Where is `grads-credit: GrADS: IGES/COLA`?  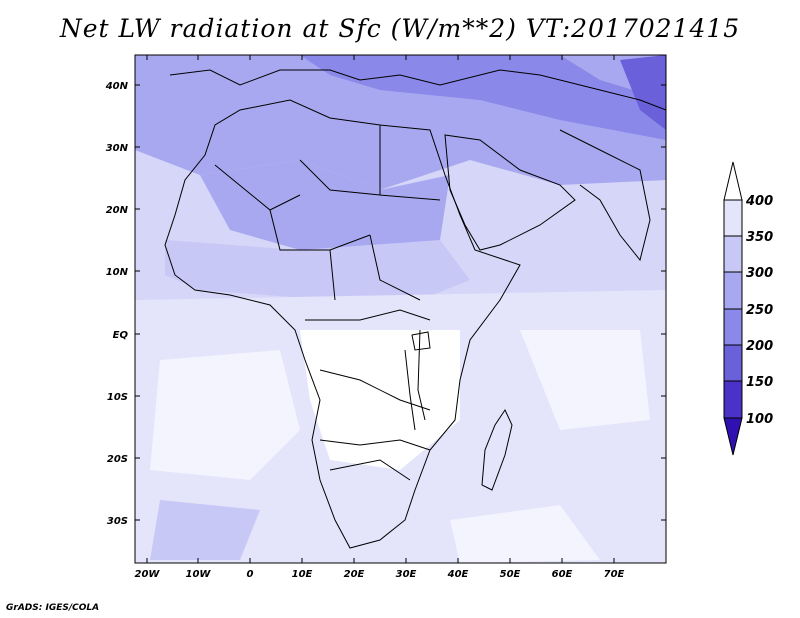
grads-credit: GrADS: IGES/COLA is located at coordinates (53, 608).